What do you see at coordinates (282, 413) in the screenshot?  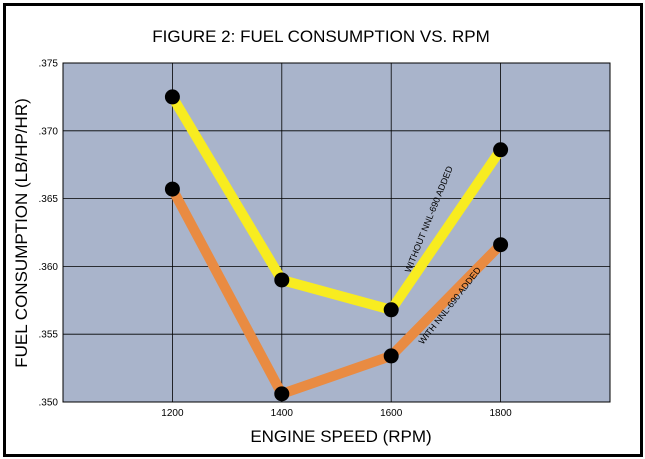 I see `x-tick-label-1: 1400` at bounding box center [282, 413].